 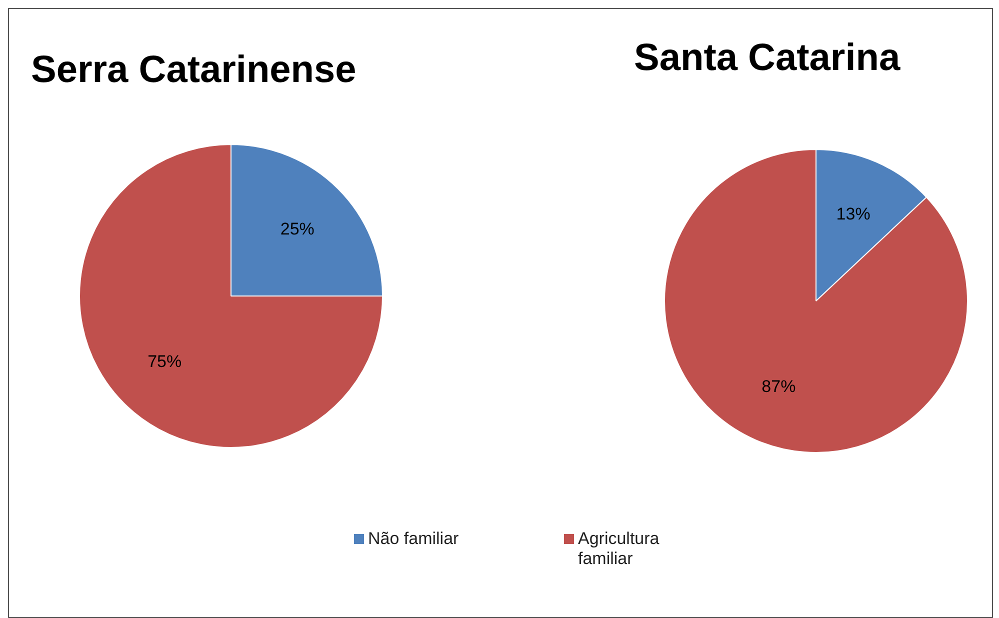 What do you see at coordinates (853, 214) in the screenshot?
I see `data-label: 13%` at bounding box center [853, 214].